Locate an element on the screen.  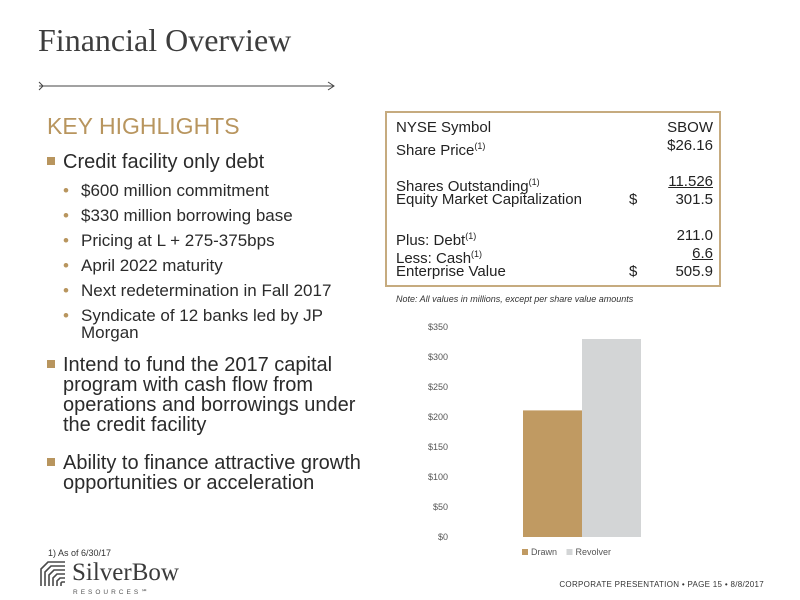
bar-drawn is located at coordinates (552, 473).